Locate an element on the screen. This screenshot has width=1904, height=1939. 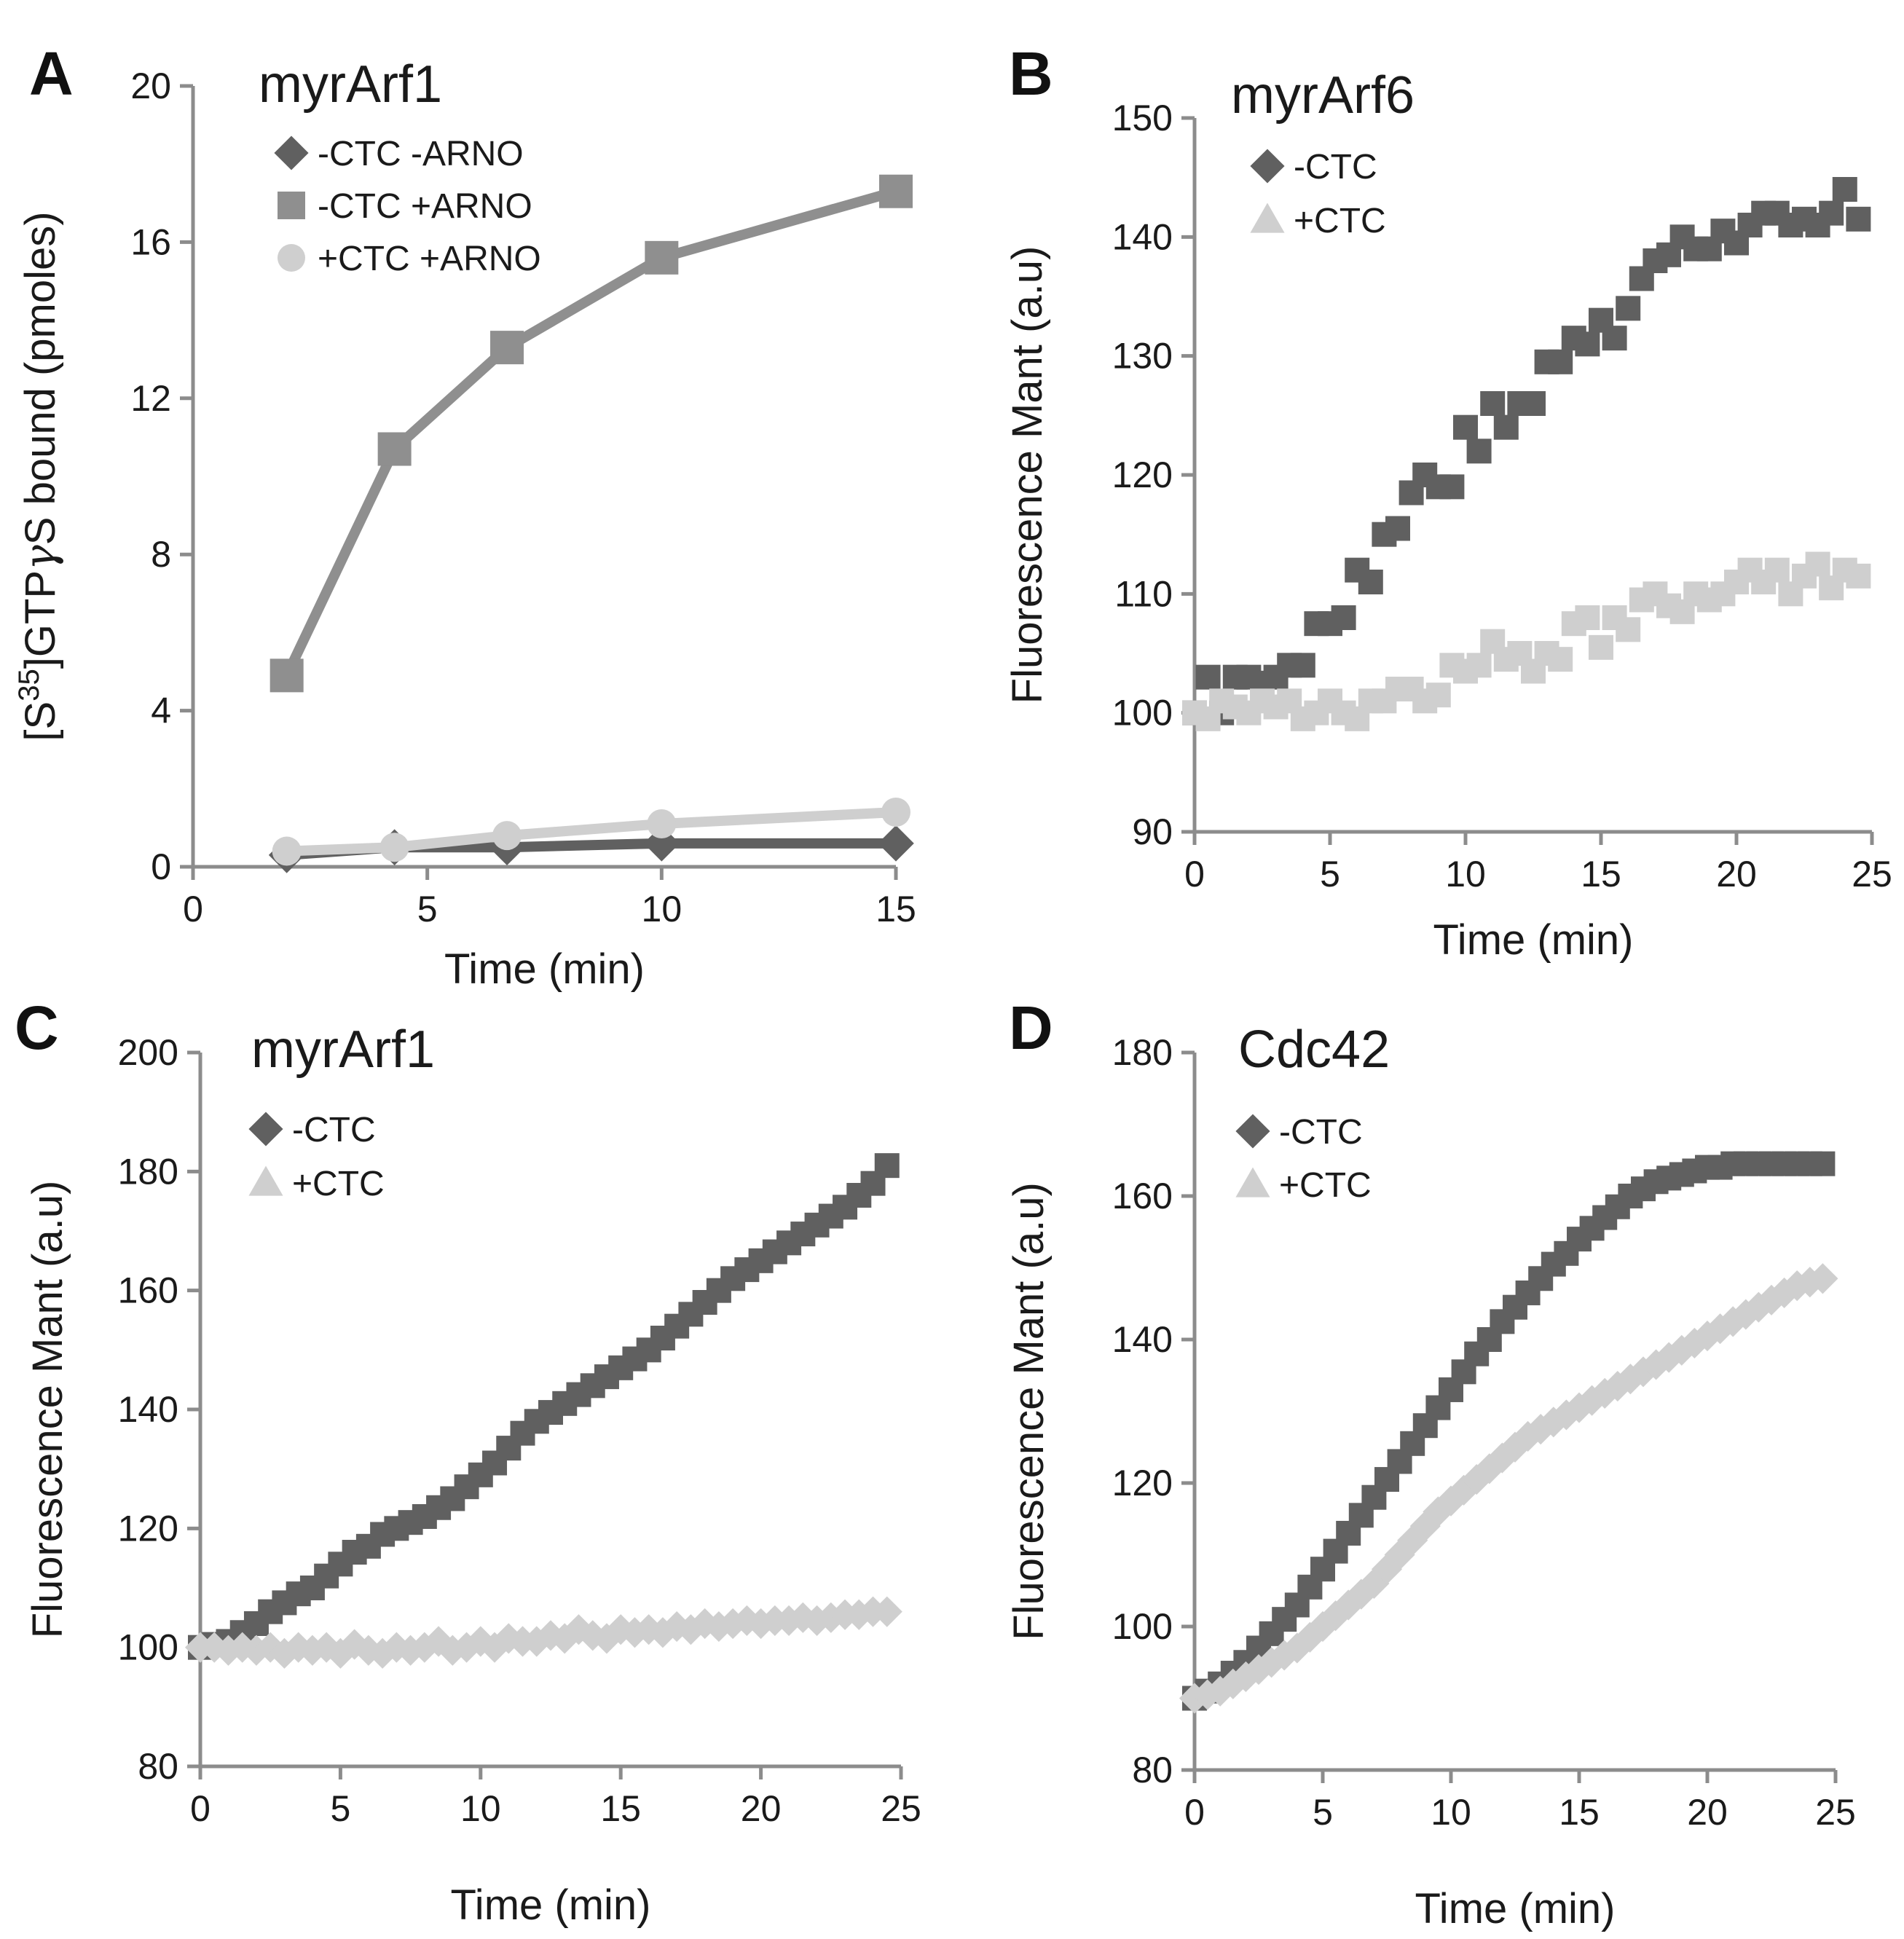
y-tick-label: 150 is located at coordinates (1142, 118).